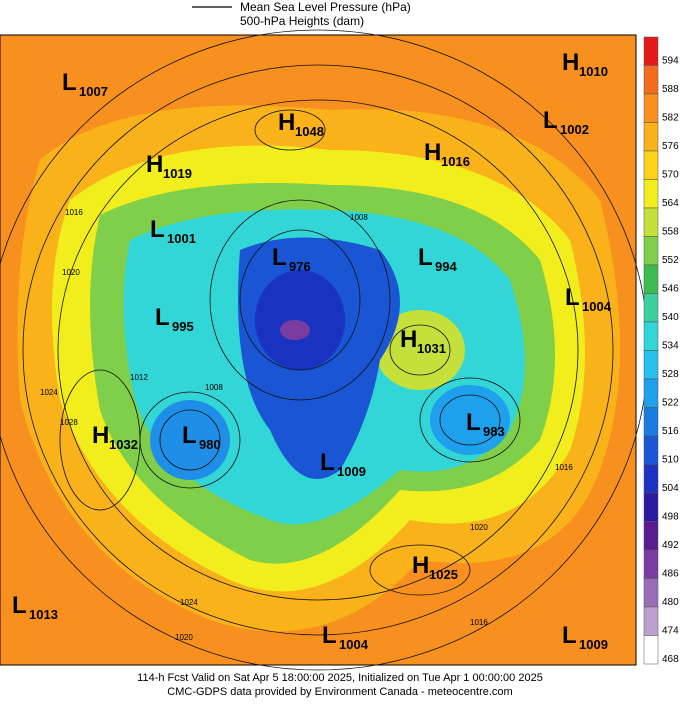 Image resolution: width=680 pixels, height=705 pixels. What do you see at coordinates (443, 574) in the screenshot?
I see `center-pressure: 1025` at bounding box center [443, 574].